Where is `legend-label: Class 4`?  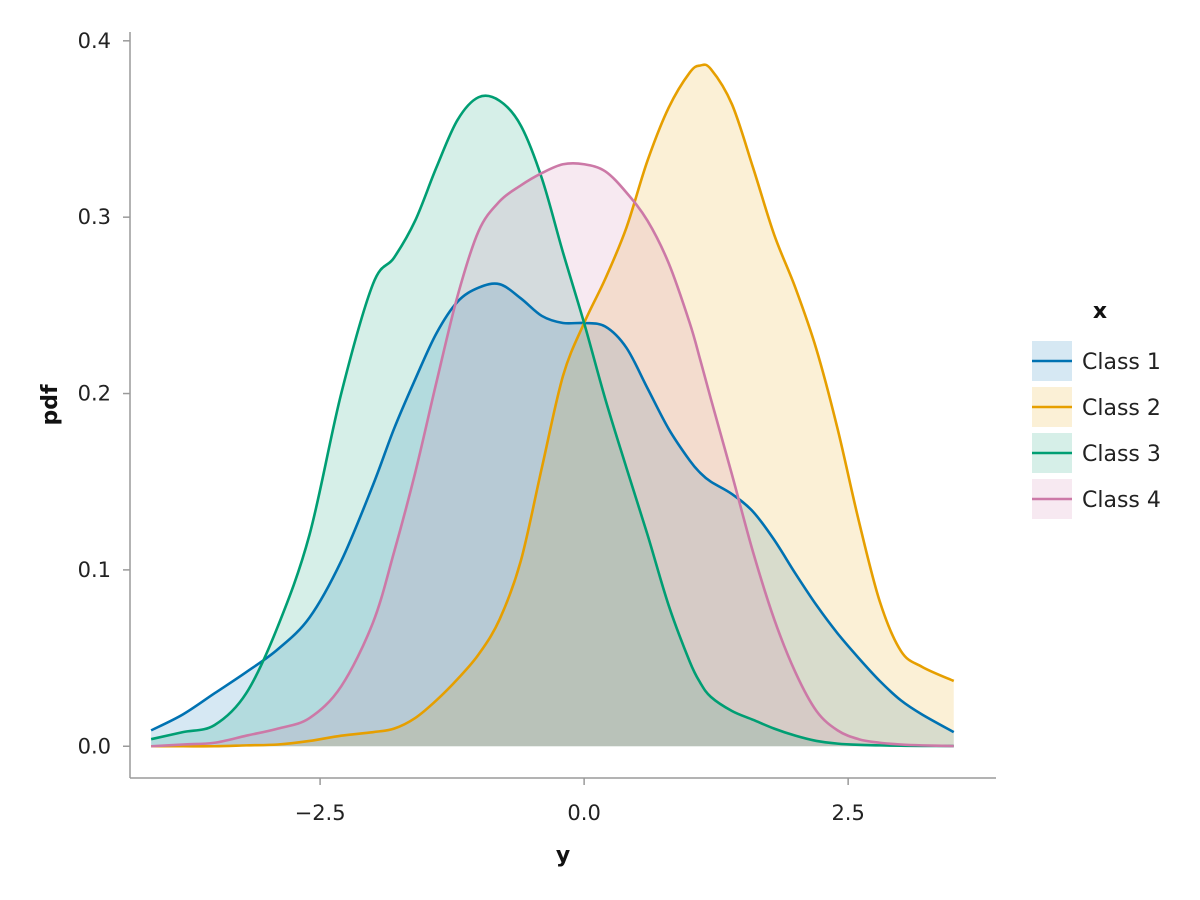 legend-label: Class 4 is located at coordinates (1121, 500).